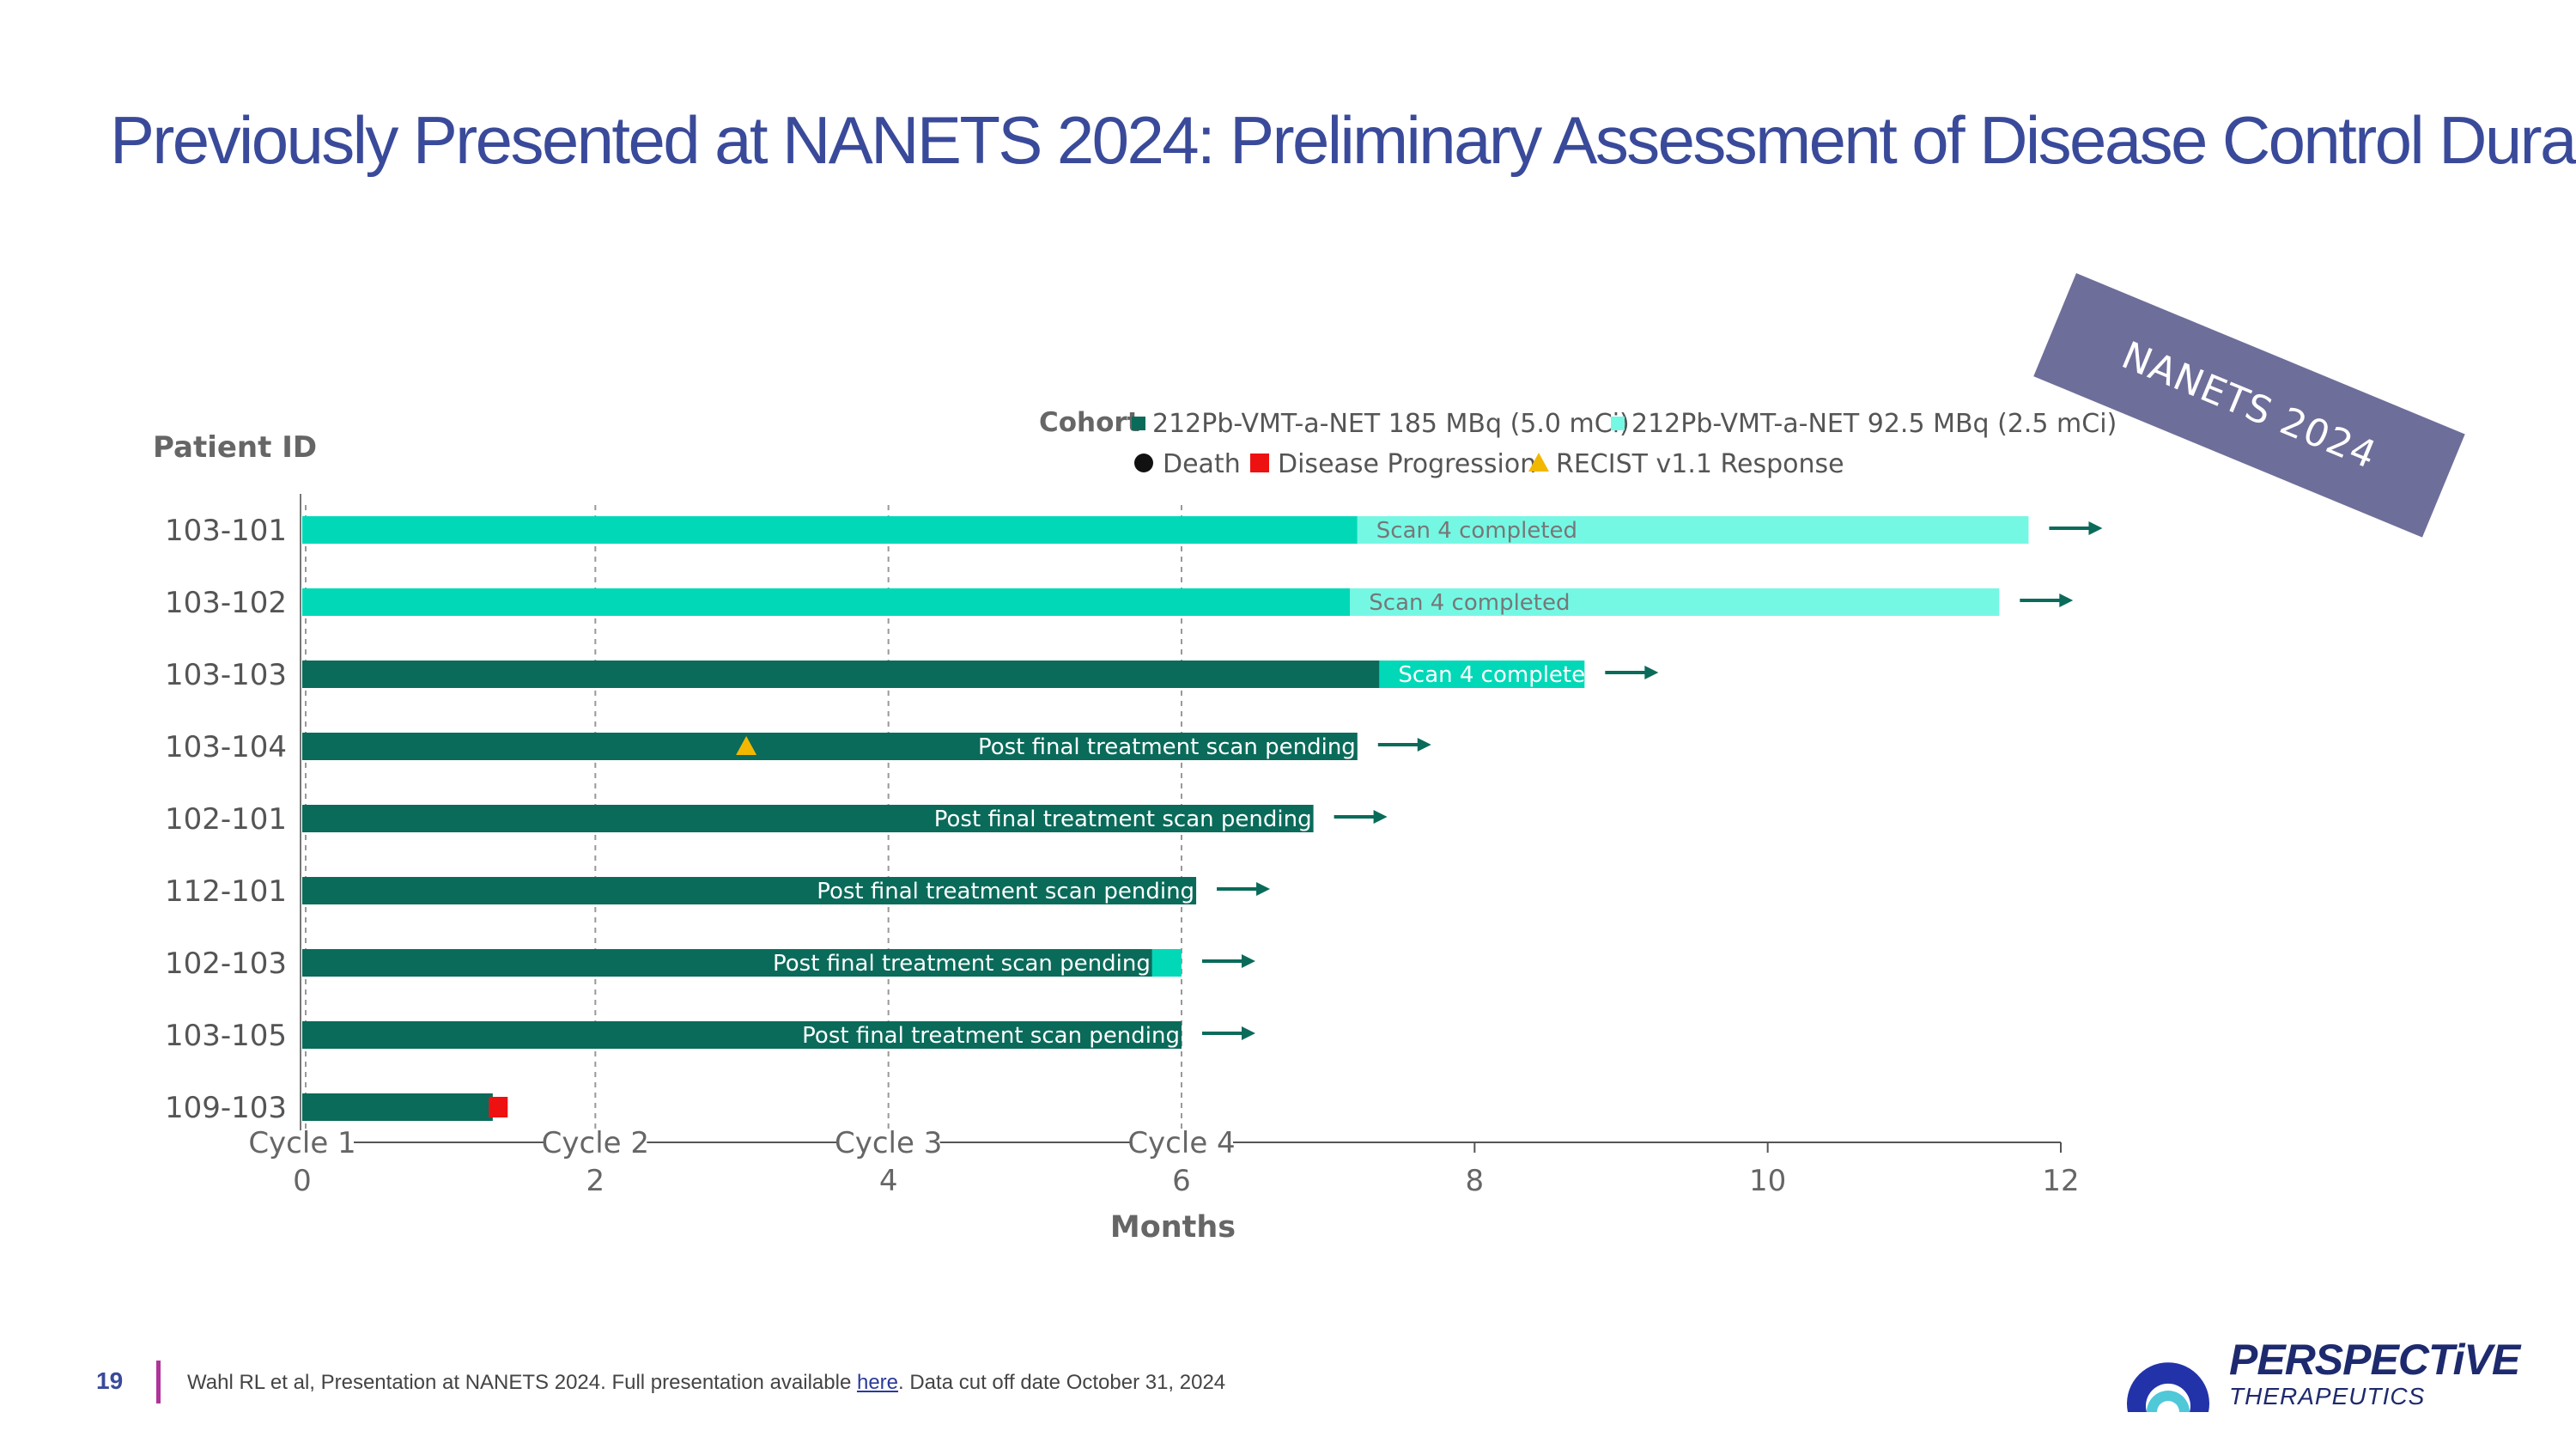 Image resolution: width=2576 pixels, height=1449 pixels. I want to click on footer-divider, so click(159, 1382).